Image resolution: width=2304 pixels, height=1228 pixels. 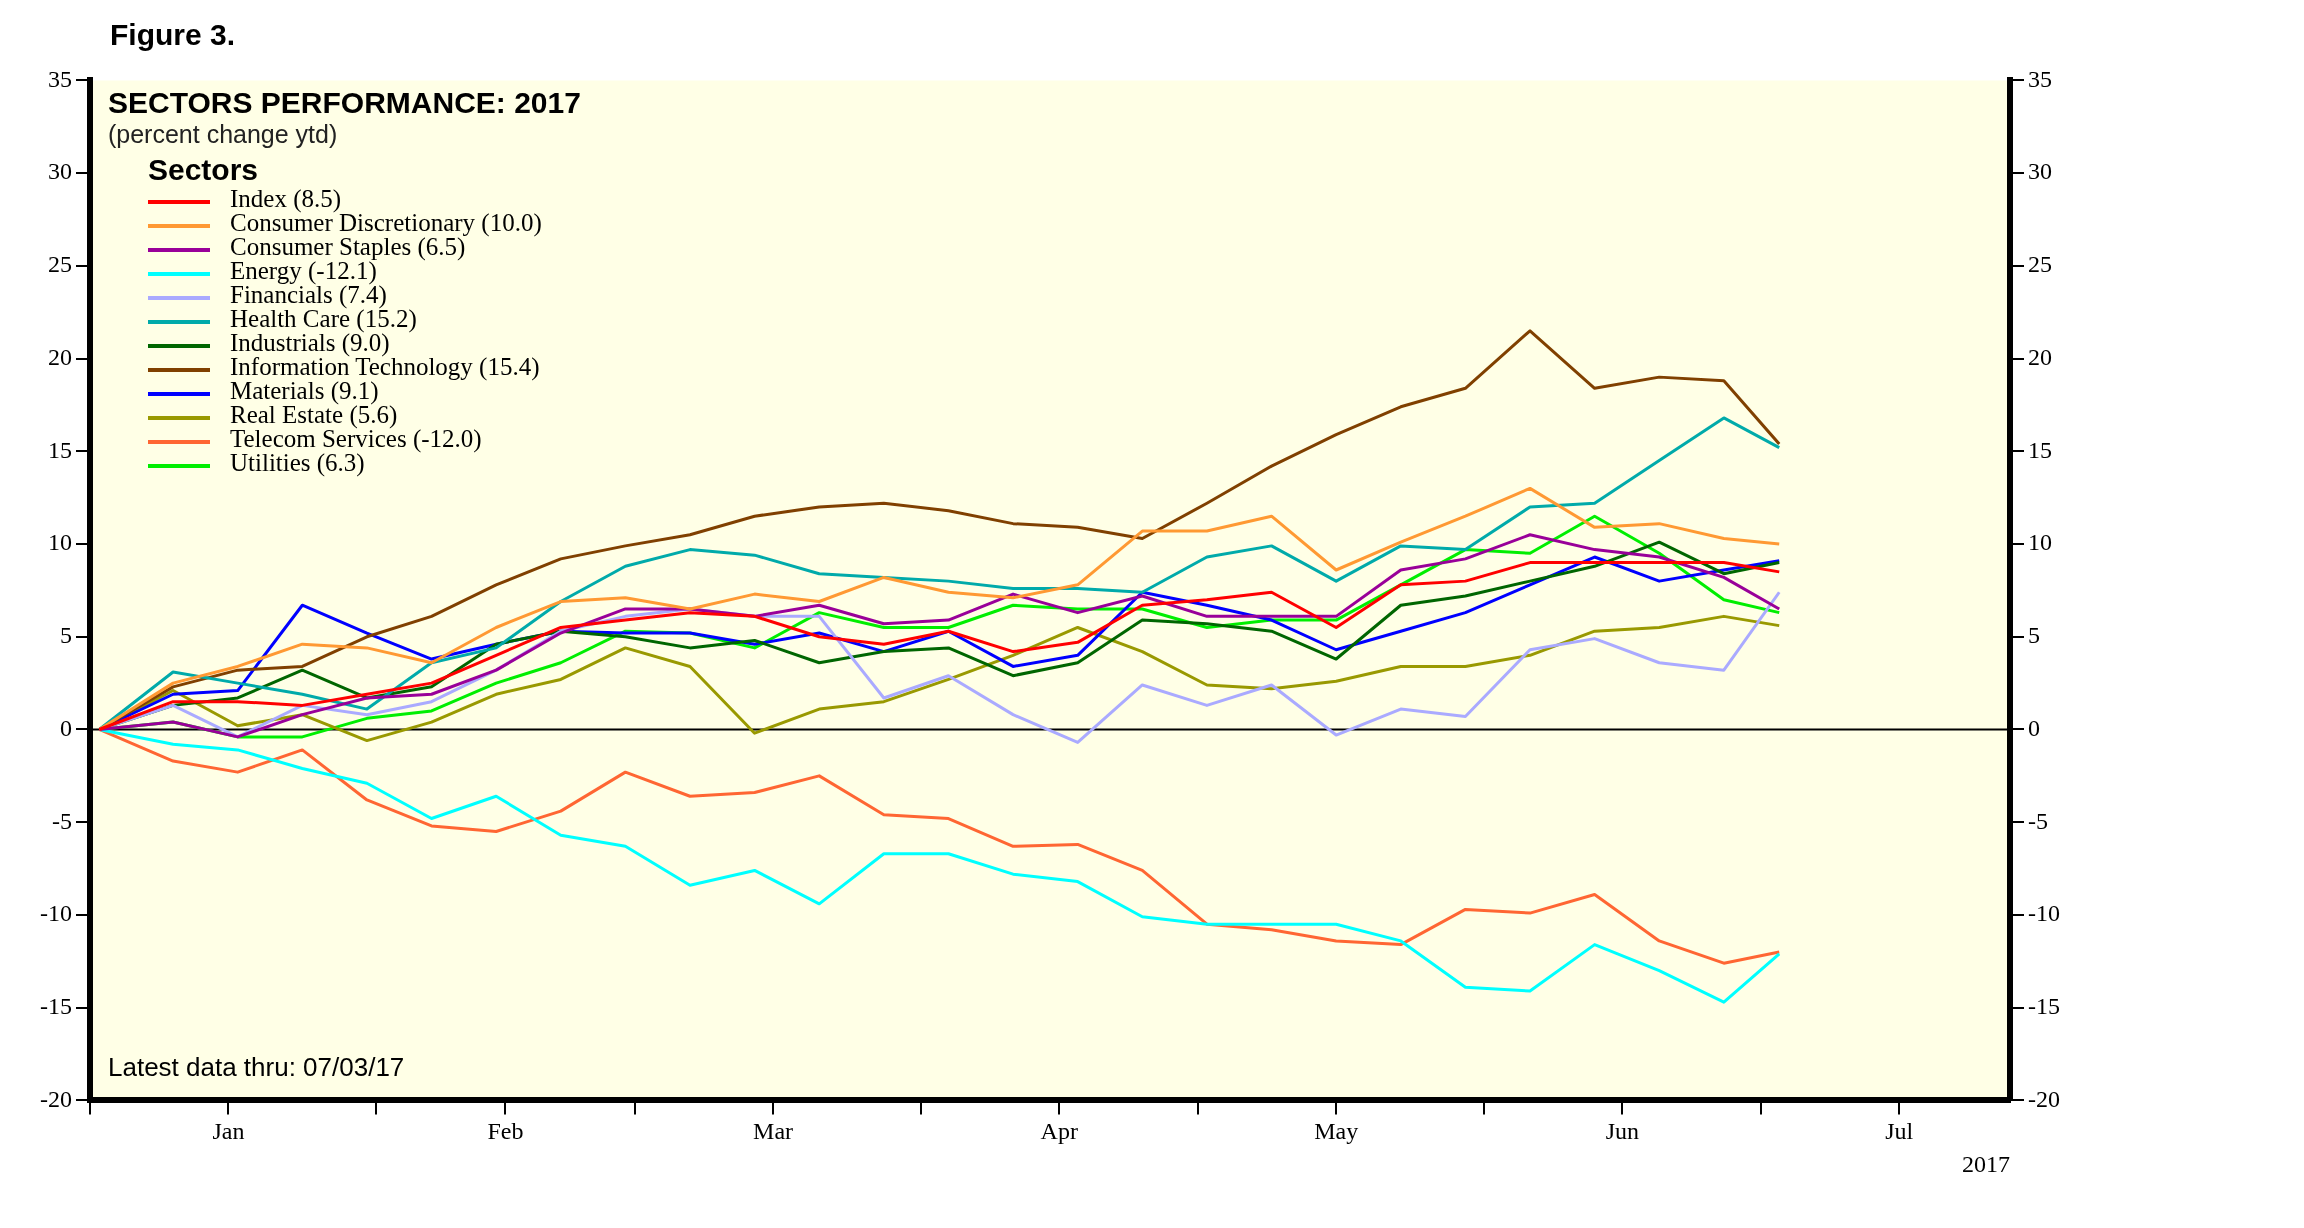 I want to click on y2-tick-label: 20, so click(x=2040, y=356).